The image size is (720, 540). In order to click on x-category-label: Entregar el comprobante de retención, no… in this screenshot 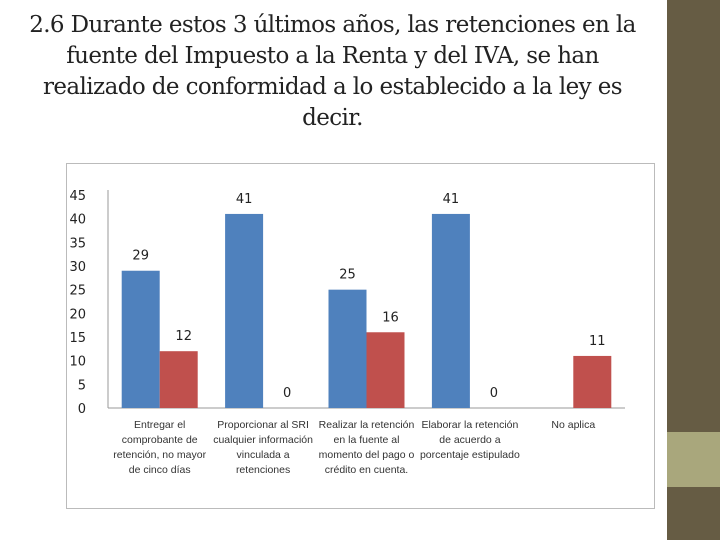, I will do `click(160, 447)`.